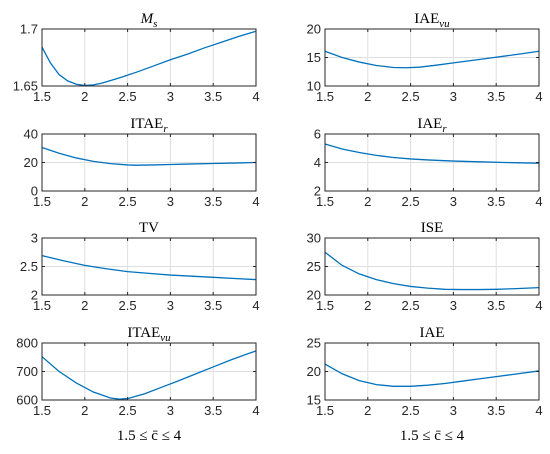  I want to click on chart-title-main: ISE, so click(432, 228).